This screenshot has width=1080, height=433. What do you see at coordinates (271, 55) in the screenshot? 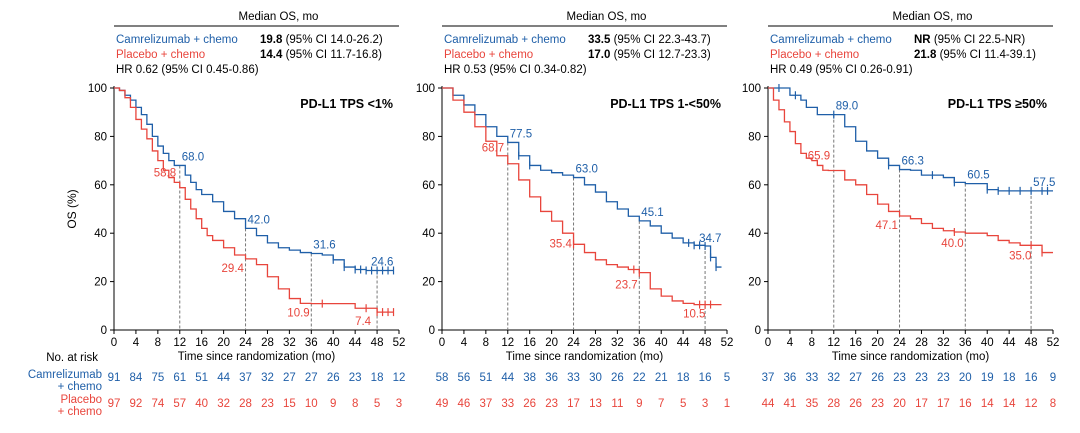
I see `summary-median: 14.4` at bounding box center [271, 55].